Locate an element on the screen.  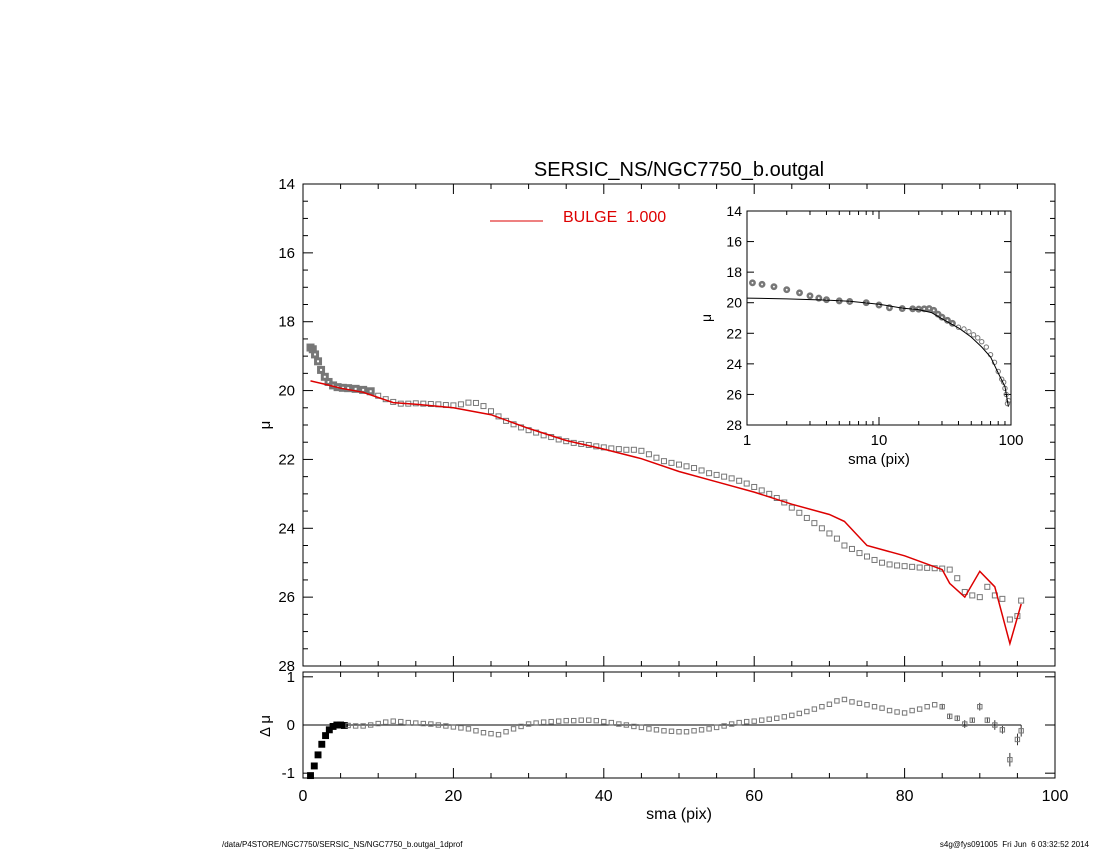
legend: BULGE 1.000 is located at coordinates (578, 217).